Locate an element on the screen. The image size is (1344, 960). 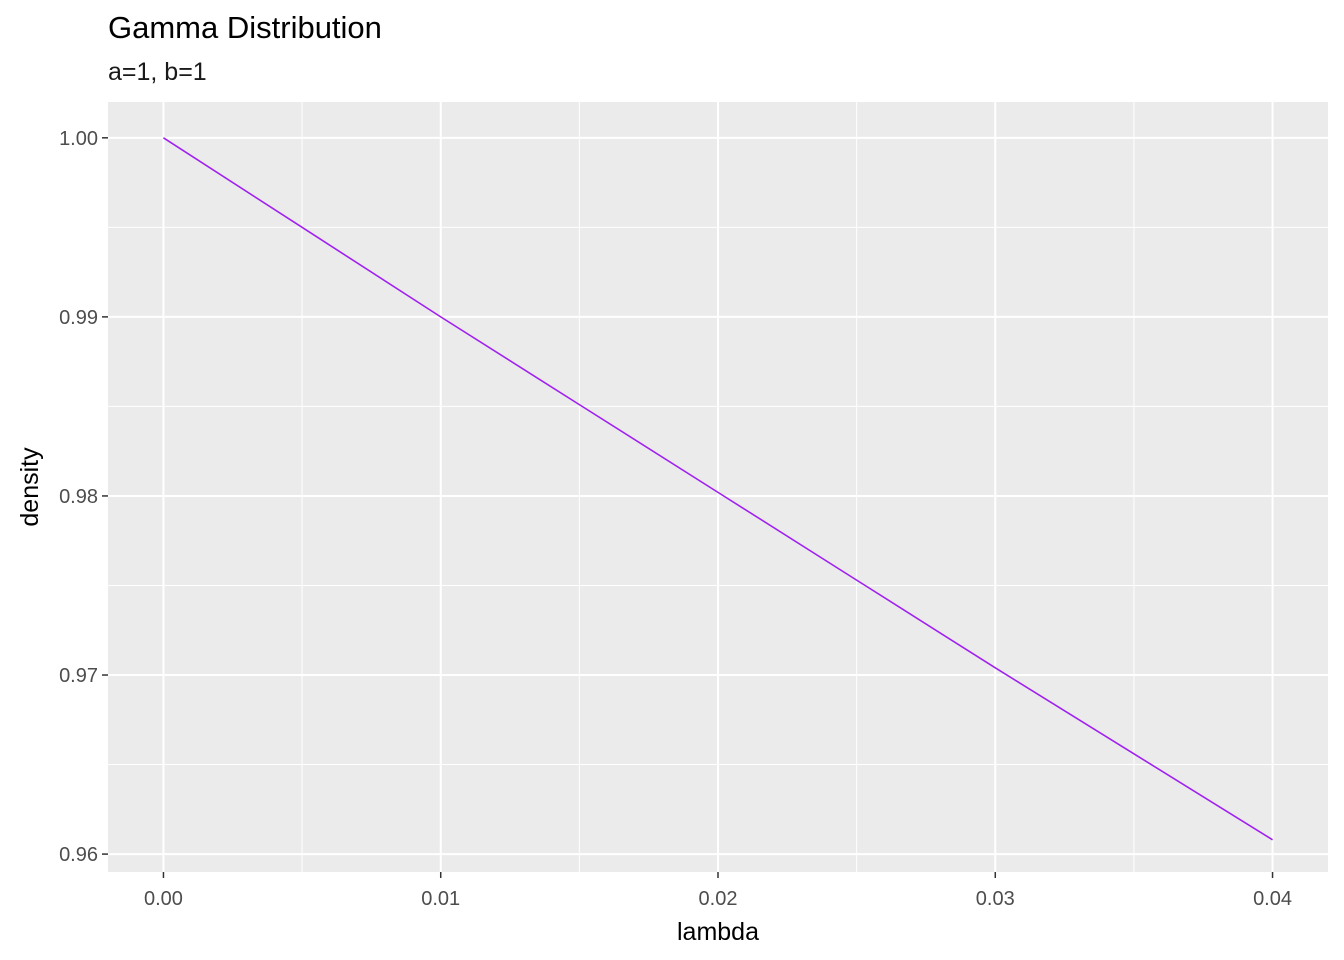
y-axis-title: density is located at coordinates (30, 487).